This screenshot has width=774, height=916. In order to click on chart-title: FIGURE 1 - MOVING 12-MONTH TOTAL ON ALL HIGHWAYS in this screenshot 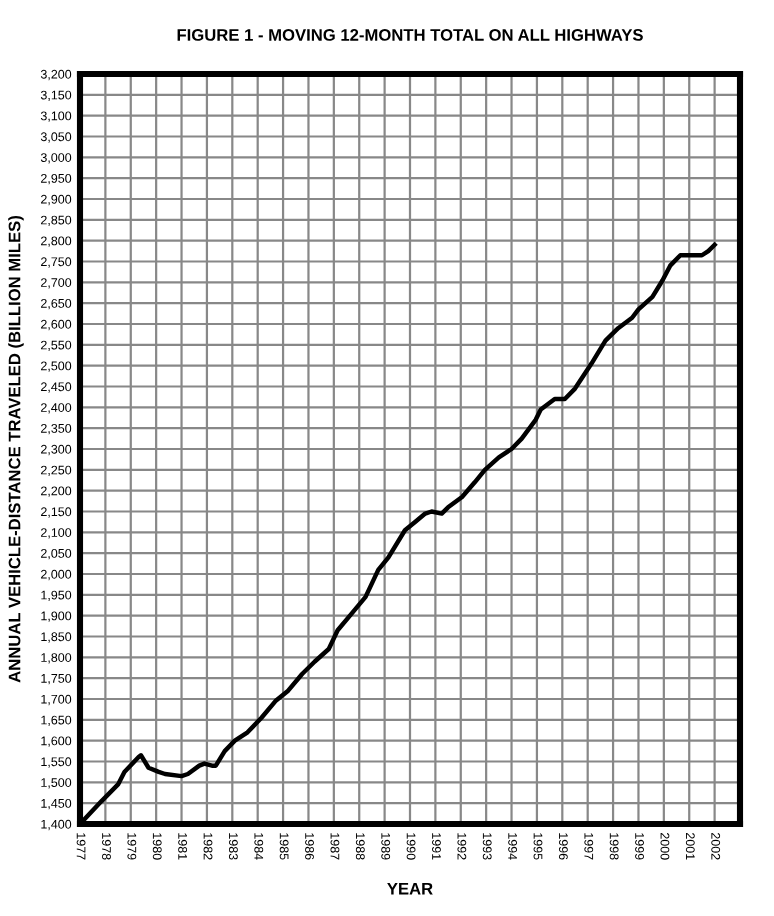, I will do `click(410, 35)`.